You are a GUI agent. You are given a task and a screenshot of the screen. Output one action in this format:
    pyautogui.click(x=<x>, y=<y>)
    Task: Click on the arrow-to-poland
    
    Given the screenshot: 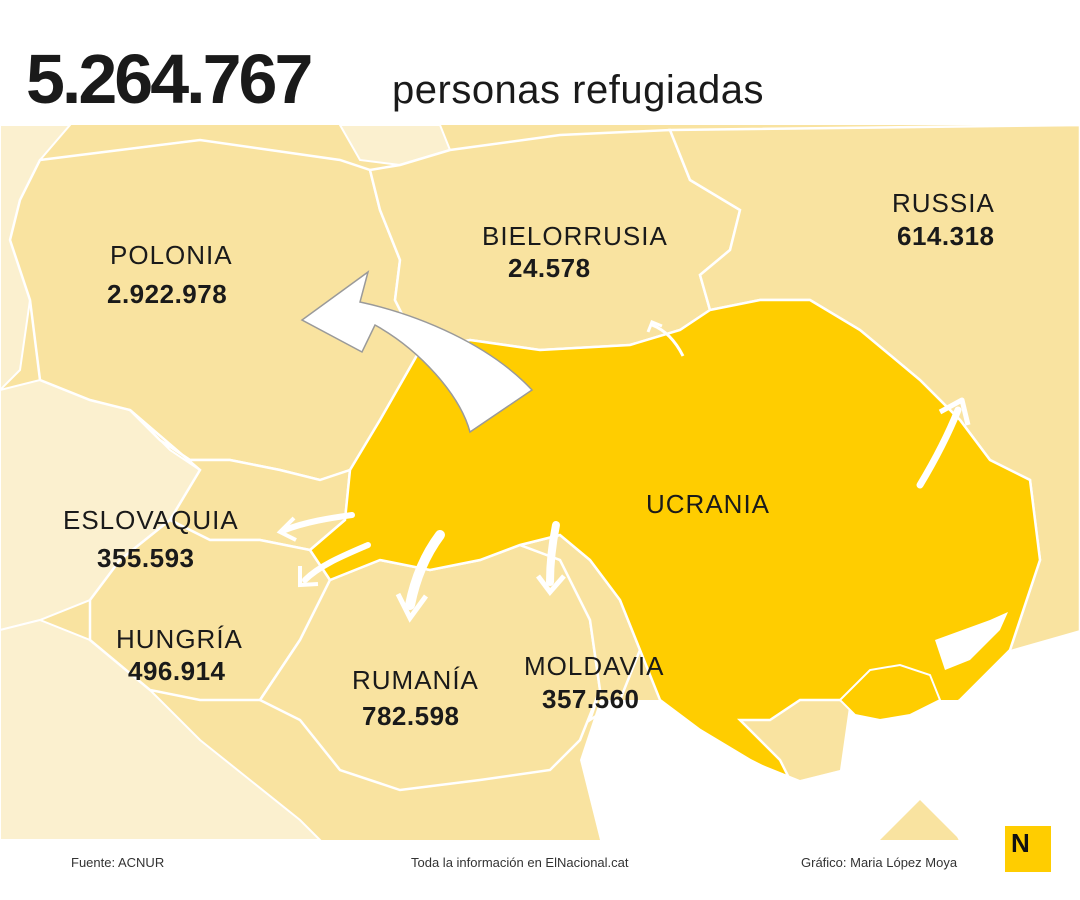 What is the action you would take?
    pyautogui.click(x=417, y=352)
    